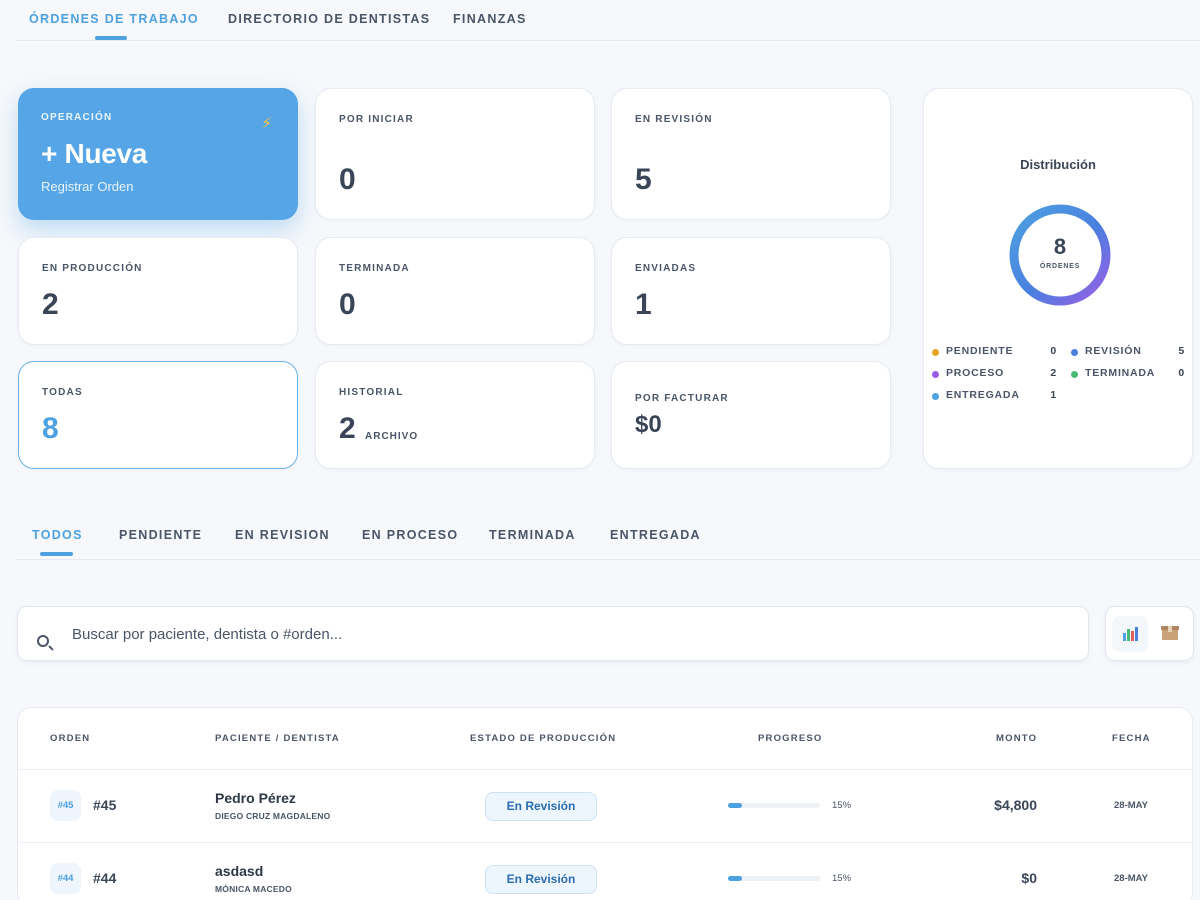 Image resolution: width=1200 pixels, height=900 pixels. I want to click on dentist-name: MÓNICA MACEDO, so click(253, 889).